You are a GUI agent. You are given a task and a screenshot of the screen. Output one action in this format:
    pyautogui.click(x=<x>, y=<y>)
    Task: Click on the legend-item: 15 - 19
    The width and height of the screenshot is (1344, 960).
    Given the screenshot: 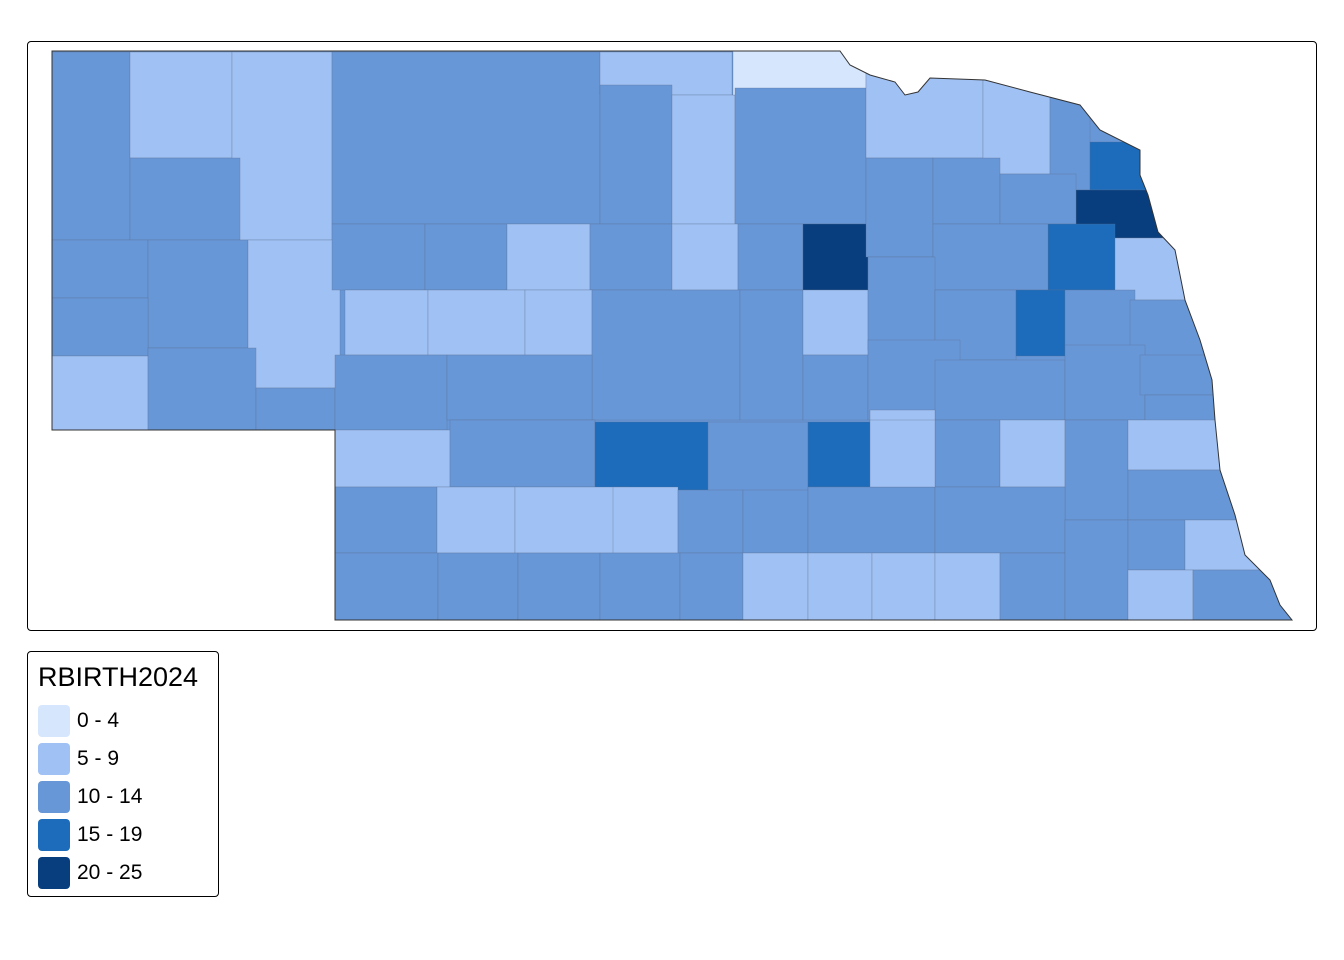 What is the action you would take?
    pyautogui.click(x=90, y=835)
    